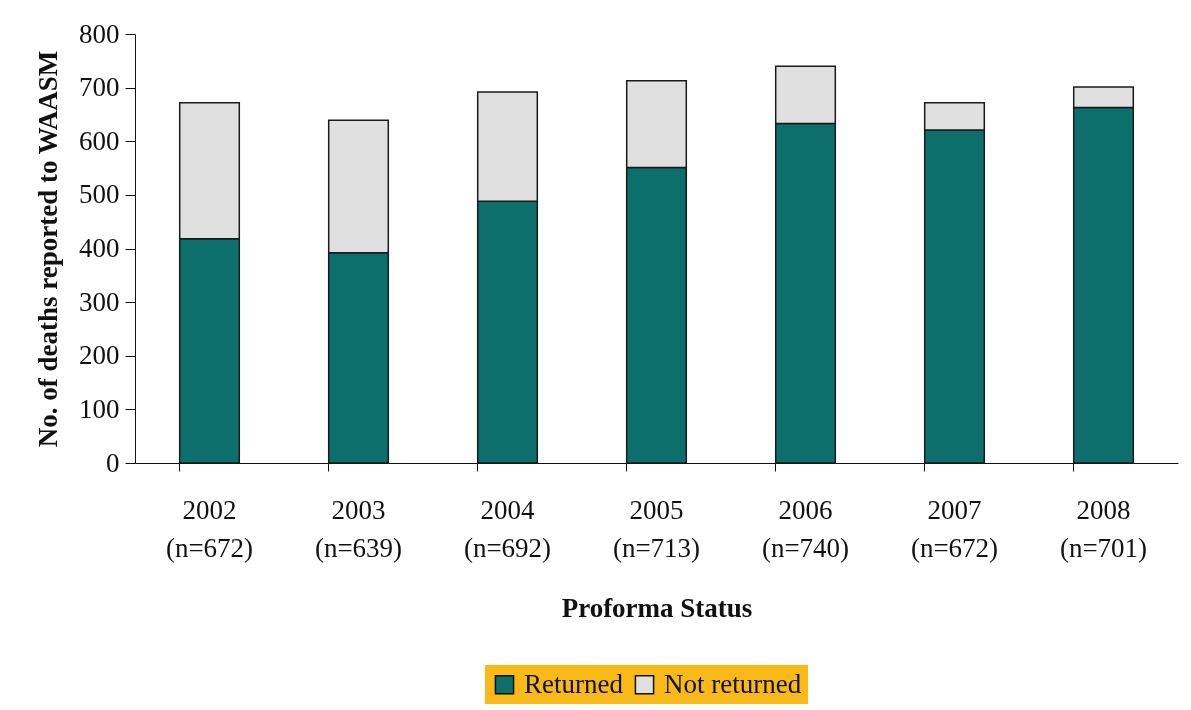  I want to click on x-tick-label: 2004 (n=692), so click(507, 528).